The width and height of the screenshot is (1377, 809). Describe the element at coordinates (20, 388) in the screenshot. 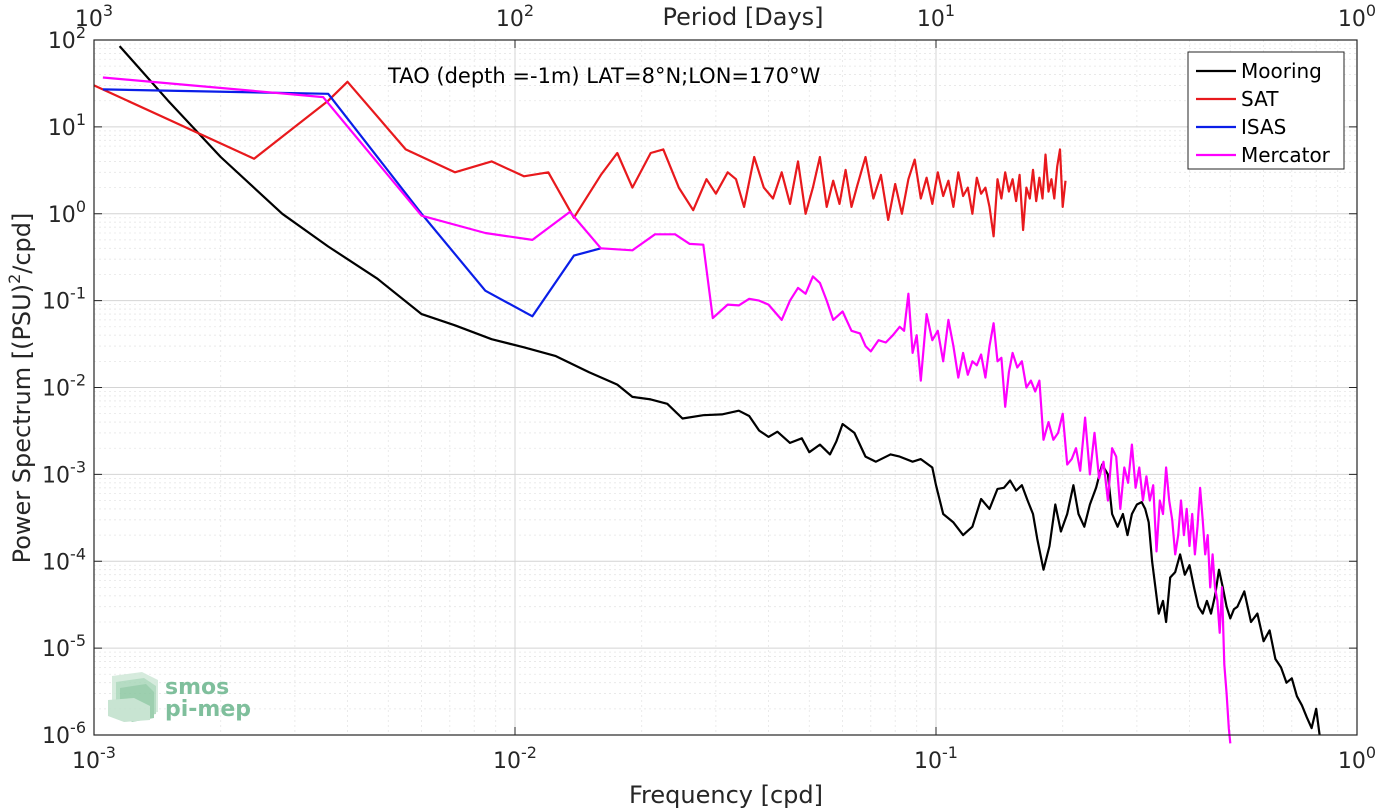

I see `y-axis-label: Power Spectrum [(PSU)2/cpd]` at that location.